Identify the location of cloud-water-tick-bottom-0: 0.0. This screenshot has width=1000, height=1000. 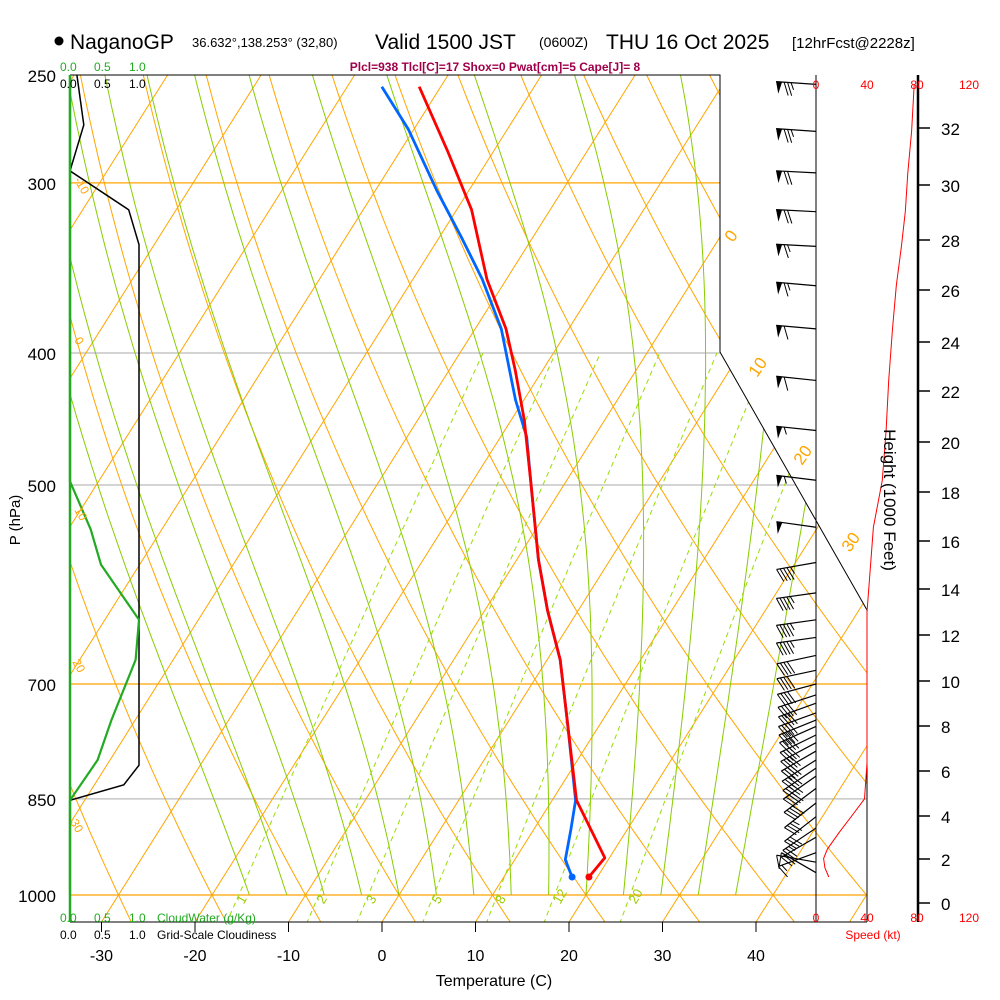
(68, 918).